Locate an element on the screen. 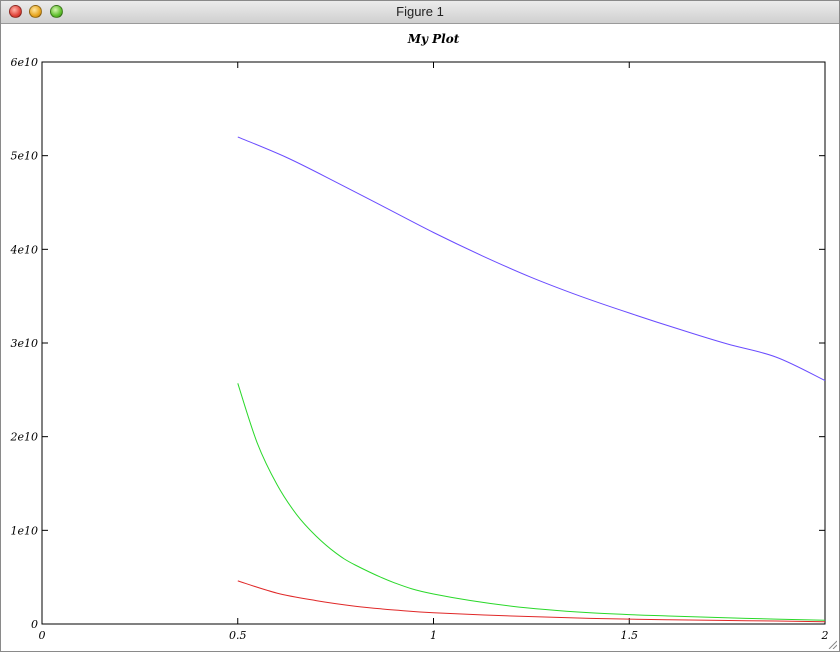  y-tick-label: 6e10 is located at coordinates (24, 62).